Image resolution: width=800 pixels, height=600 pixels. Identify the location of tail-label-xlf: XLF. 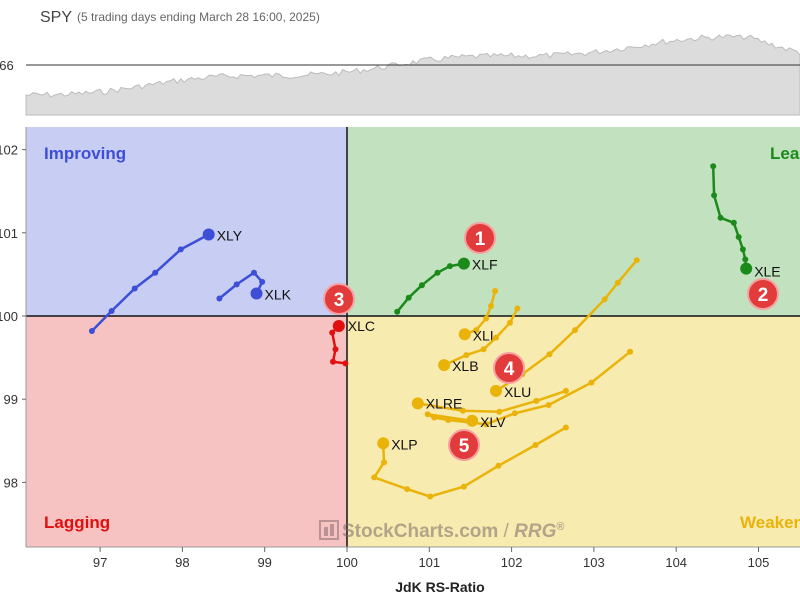
(485, 265).